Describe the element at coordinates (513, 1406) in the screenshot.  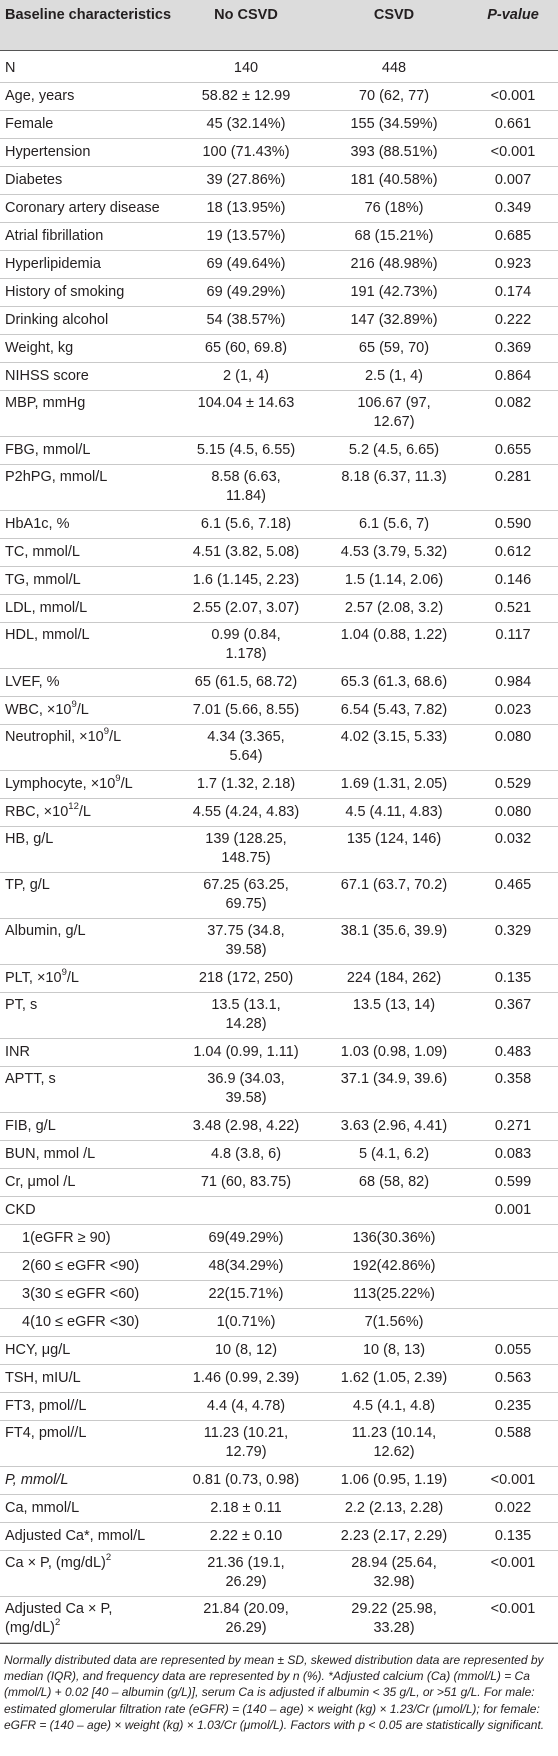
I see `p-value: 0.235` at that location.